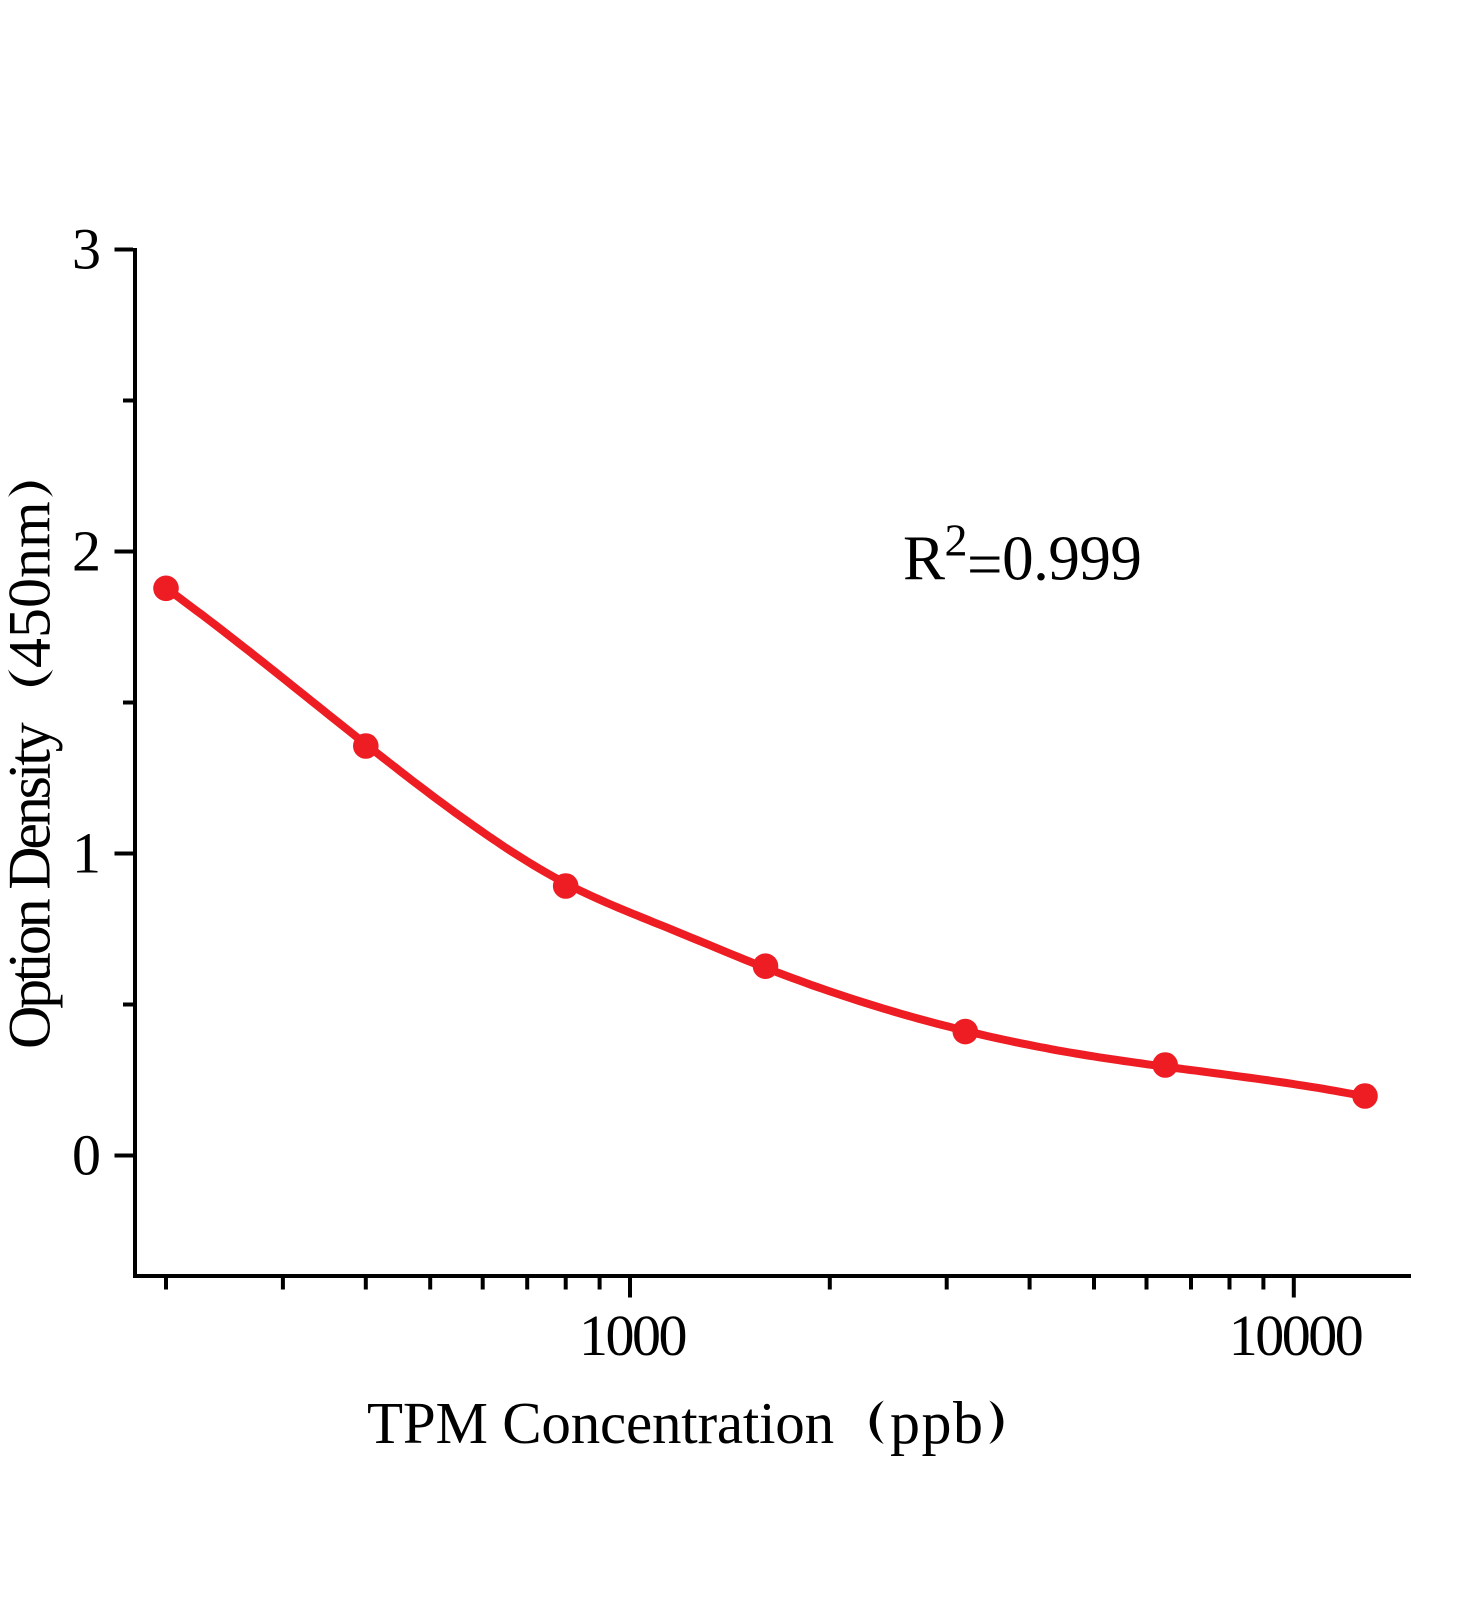 The image size is (1472, 1600). Describe the element at coordinates (1295, 1335) in the screenshot. I see `svg-text: 10000` at that location.